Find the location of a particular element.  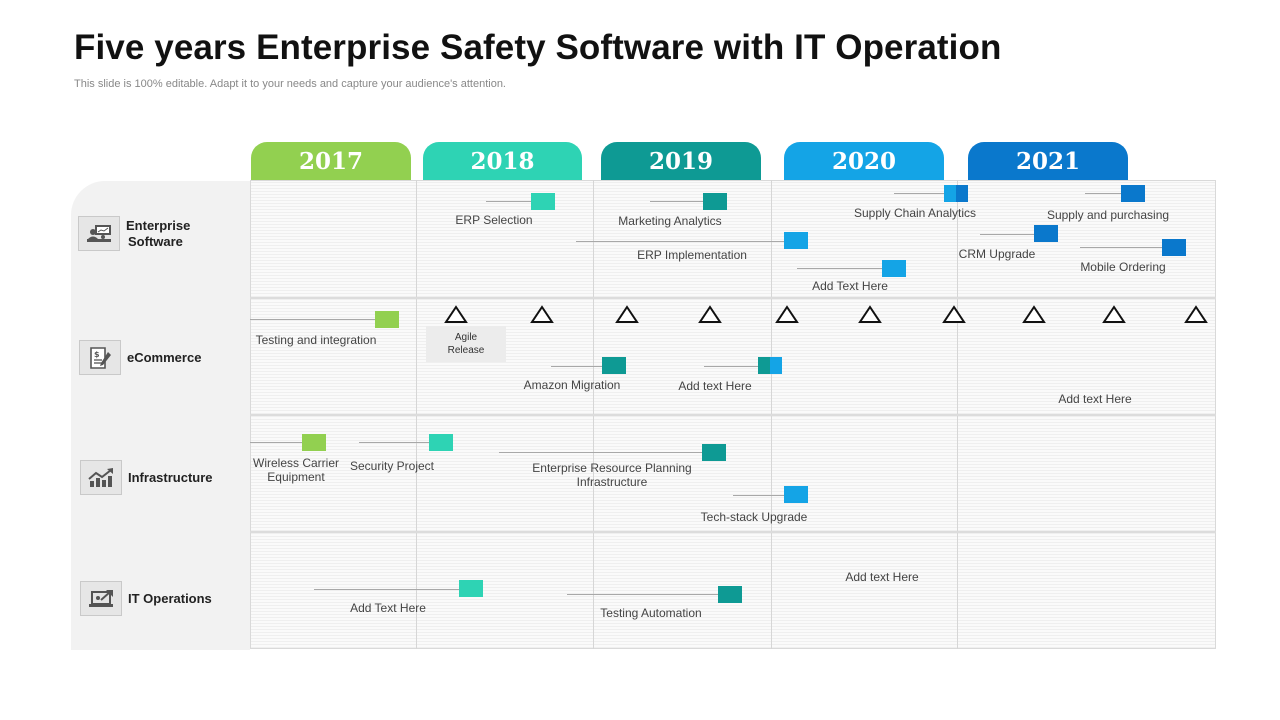

category-label: IT Operations is located at coordinates (170, 598).